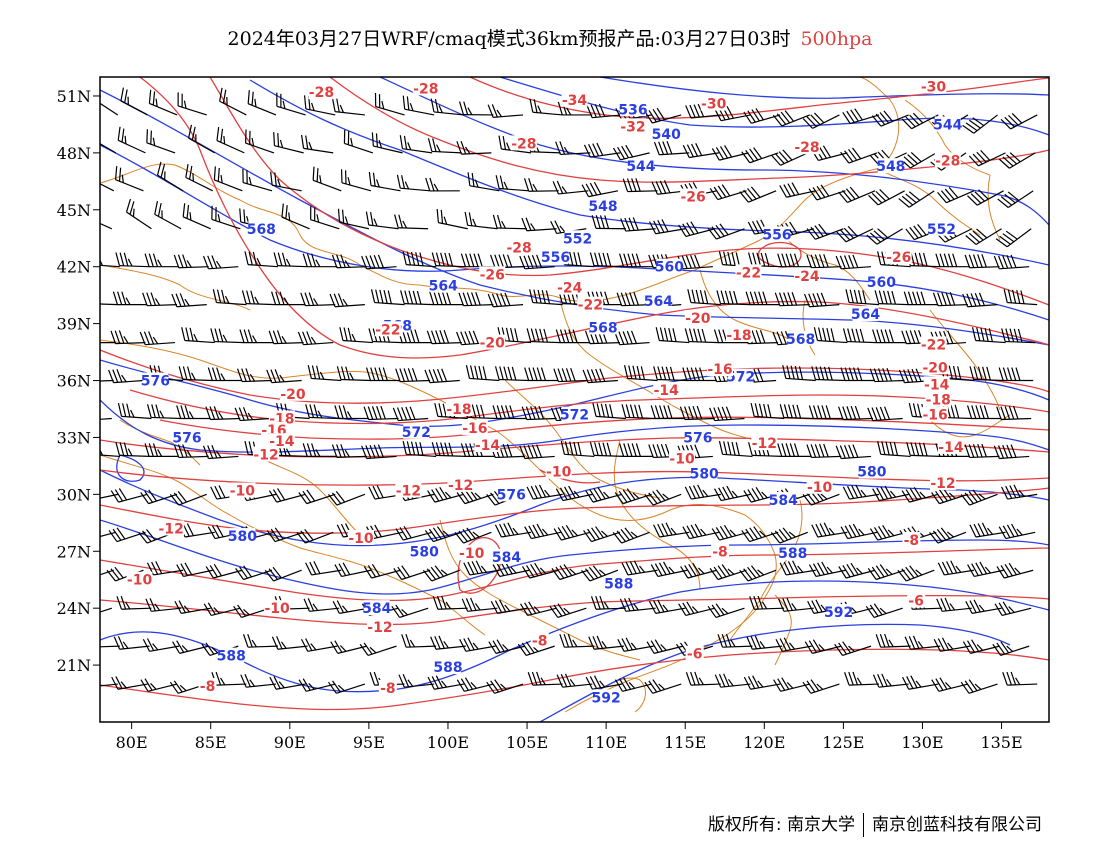 The image size is (1100, 850). What do you see at coordinates (472, 554) in the screenshot?
I see `temperature-label: -10` at bounding box center [472, 554].